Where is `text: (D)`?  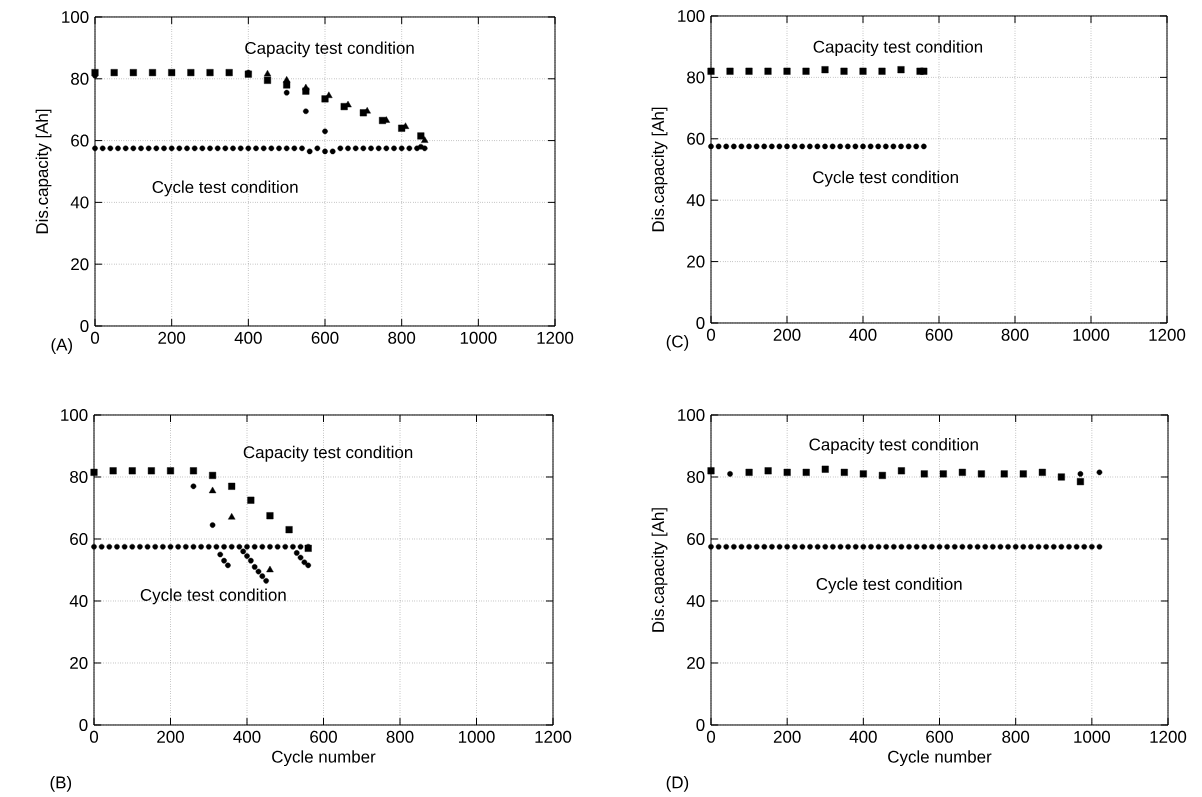
text: (D) is located at coordinates (677, 783).